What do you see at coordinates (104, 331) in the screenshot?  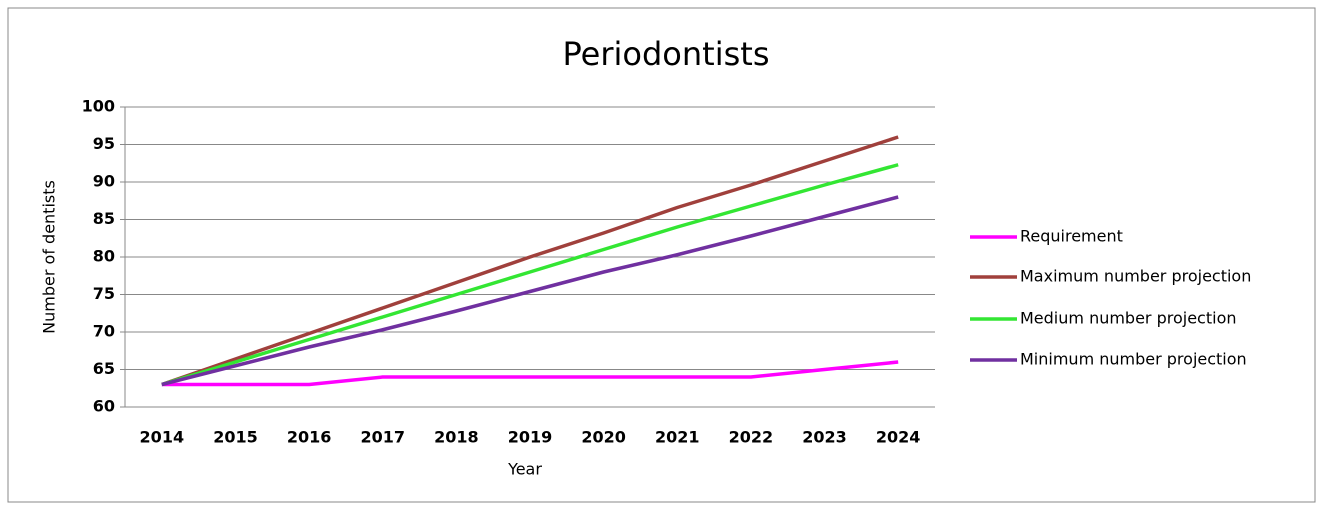 I see `y-tick-label: 70` at bounding box center [104, 331].